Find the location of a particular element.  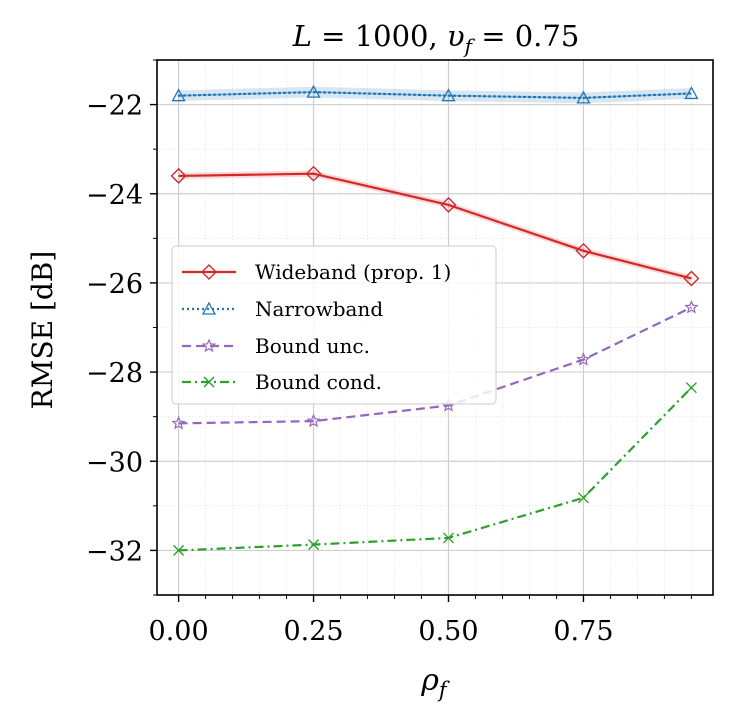

legend-label: Wideband (prop. 1) is located at coordinates (353, 272).